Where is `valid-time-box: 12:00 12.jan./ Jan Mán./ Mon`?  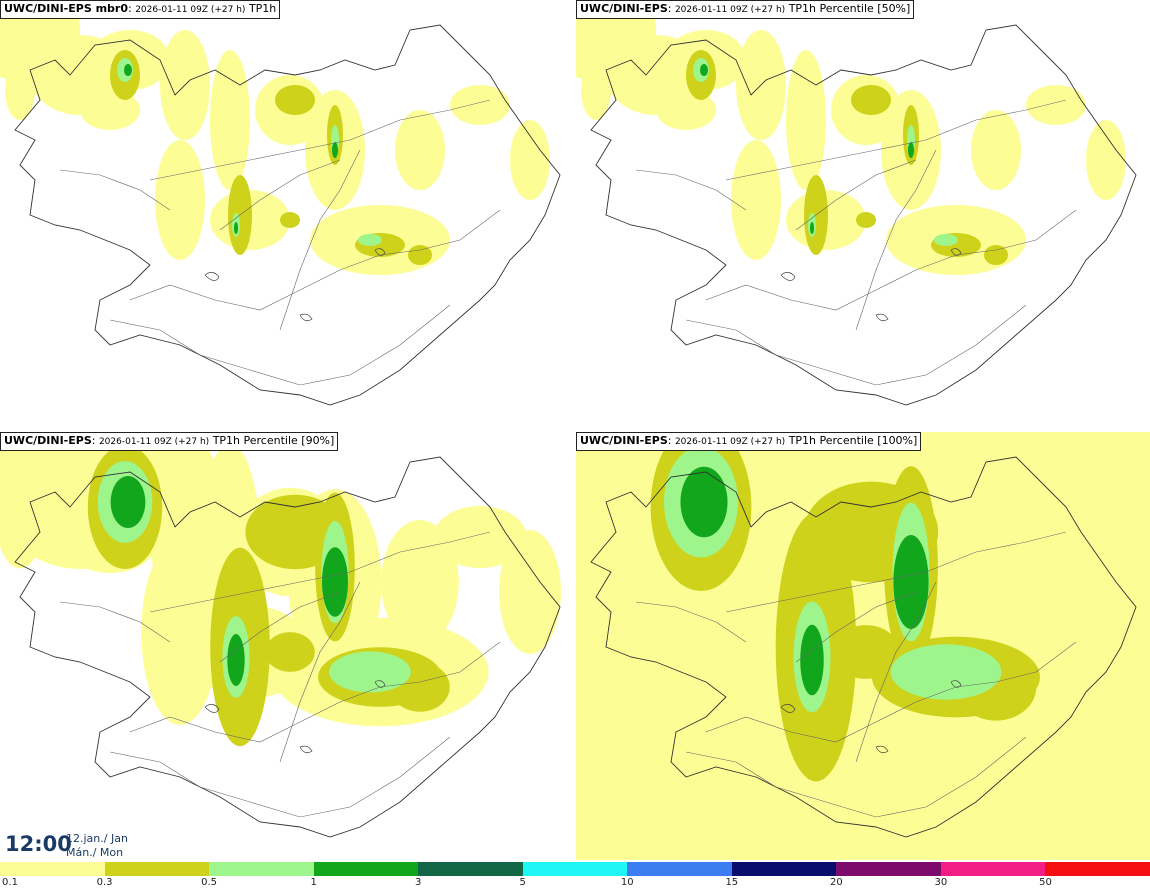
valid-time-box: 12:00 12.jan./ Jan Mán./ Mon is located at coordinates (70, 844).